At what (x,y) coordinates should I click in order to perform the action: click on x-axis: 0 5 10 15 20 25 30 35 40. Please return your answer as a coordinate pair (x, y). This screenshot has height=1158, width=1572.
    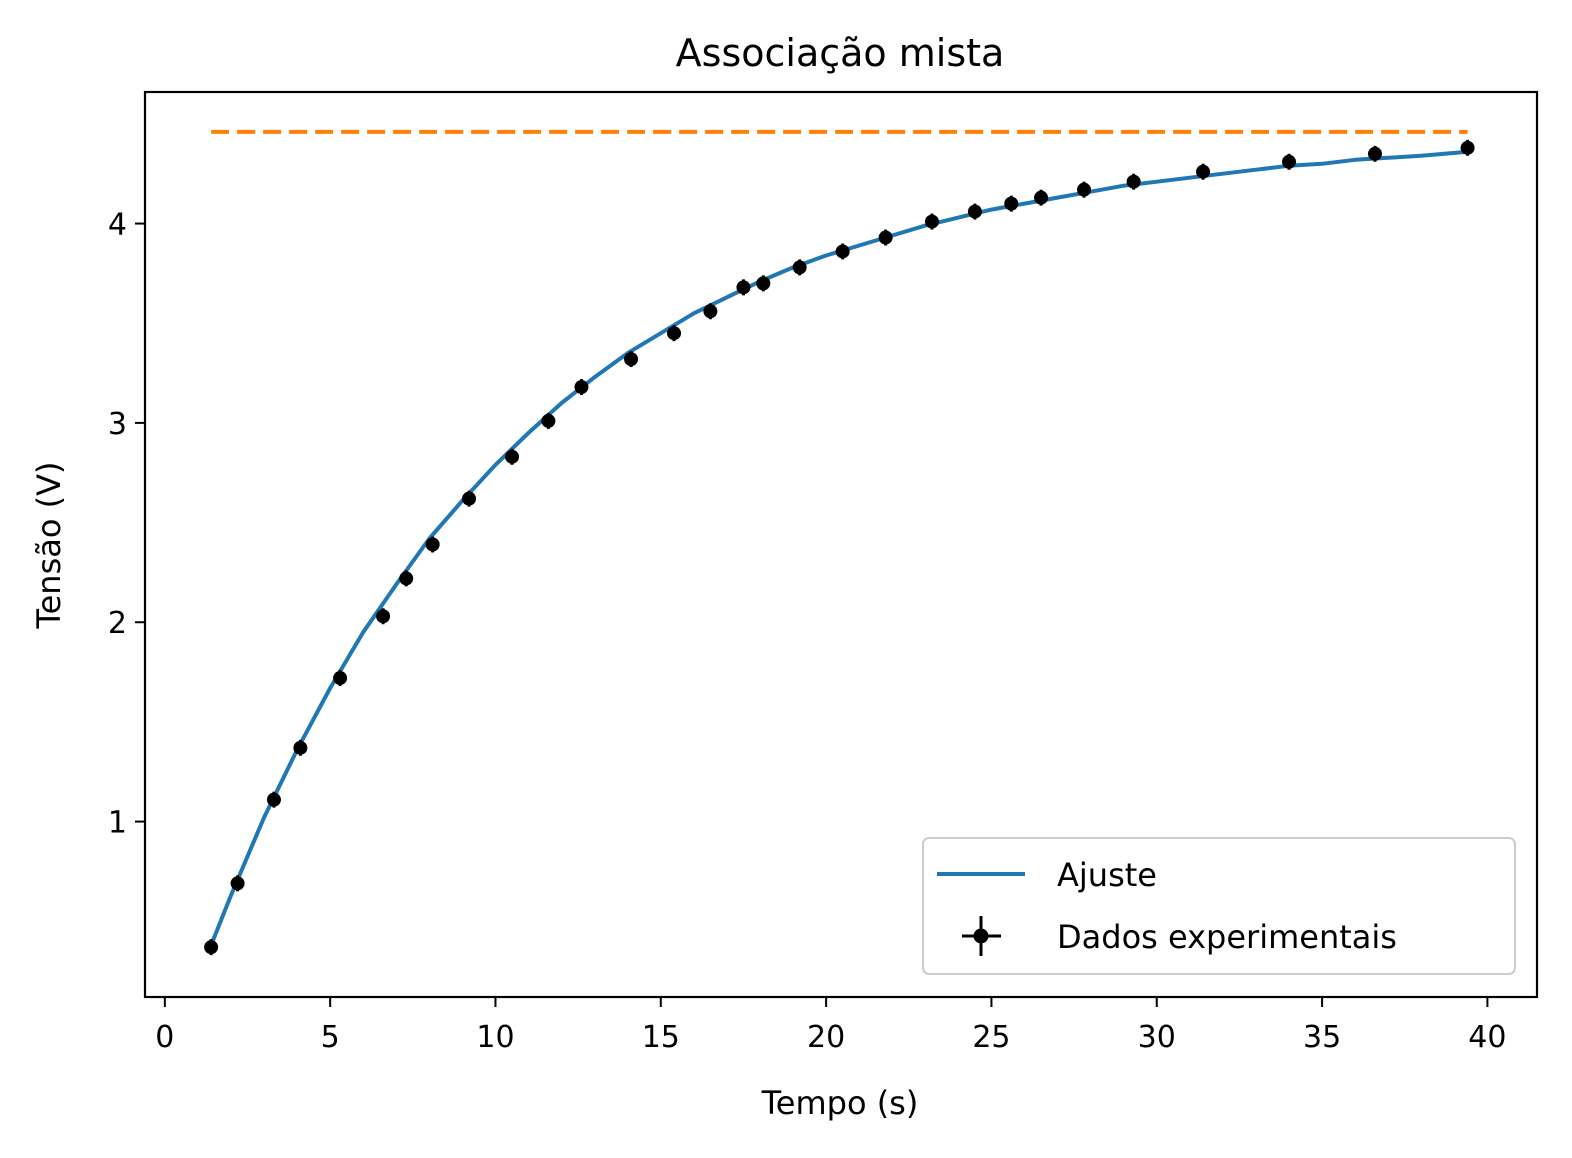
    Looking at the image, I should click on (830, 1026).